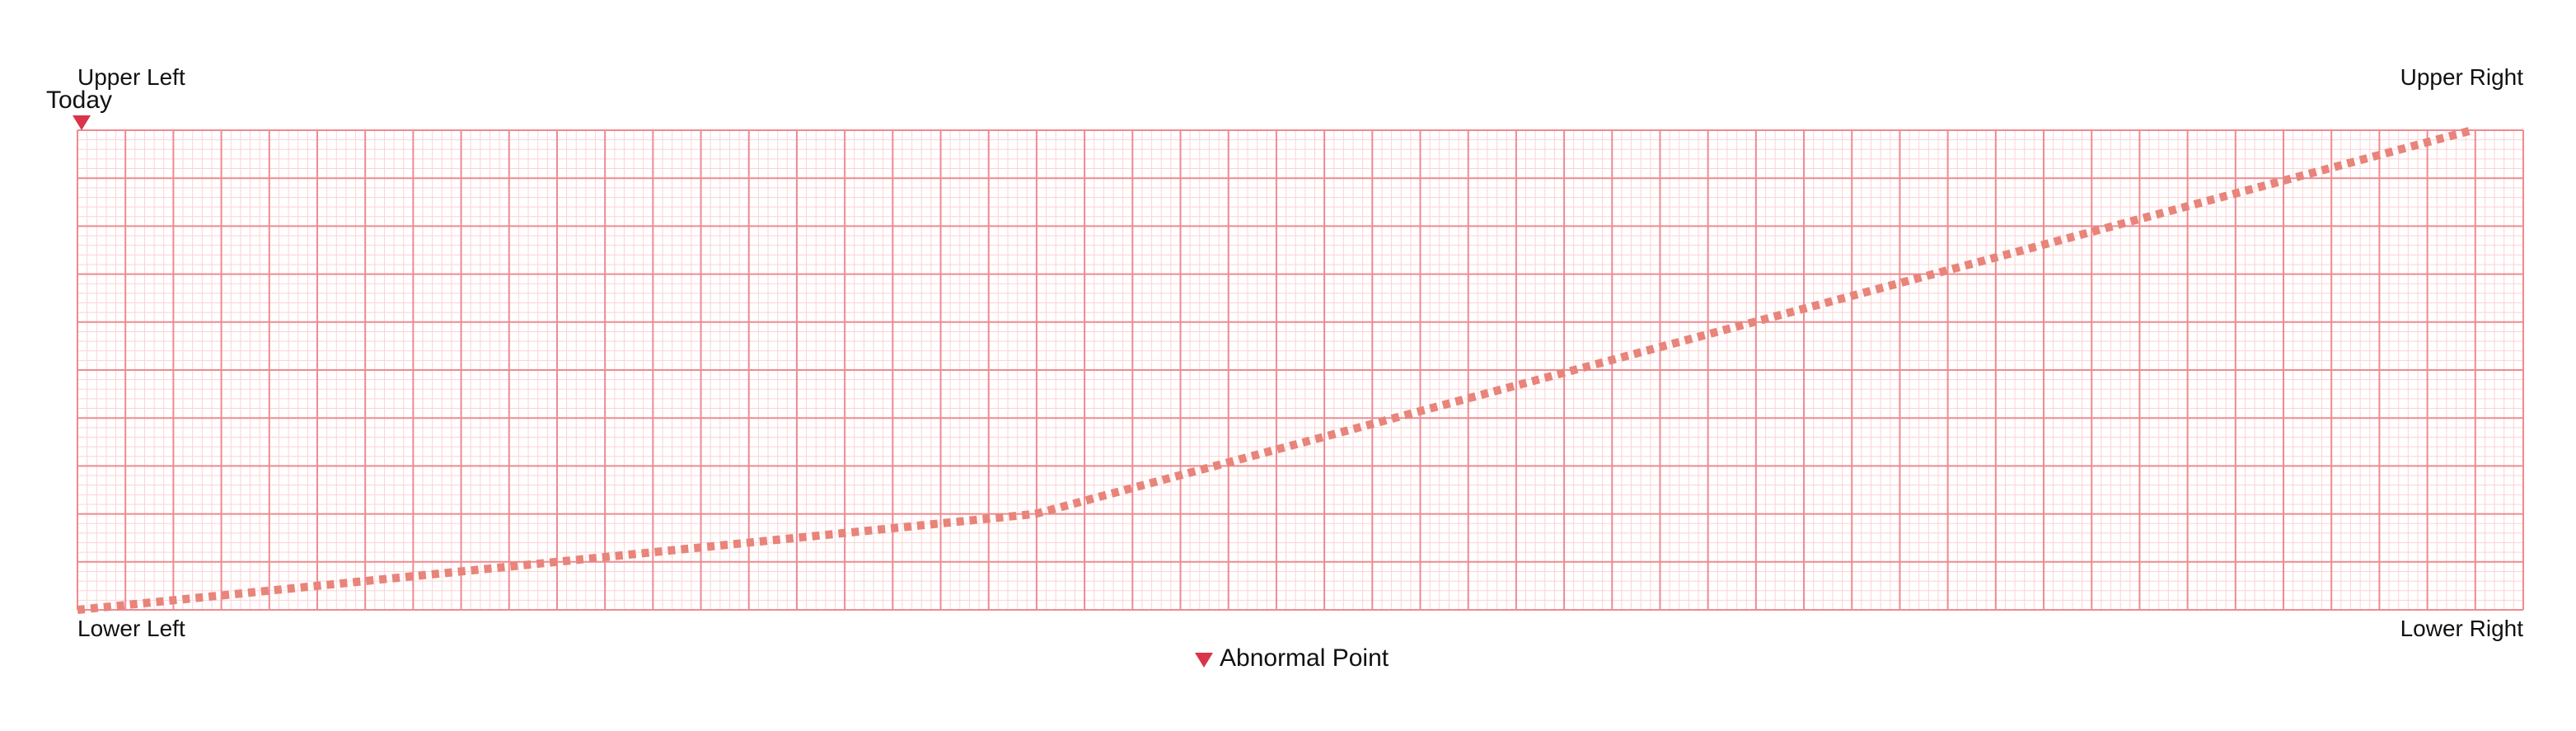  What do you see at coordinates (79, 101) in the screenshot?
I see `marker-label-today: Today` at bounding box center [79, 101].